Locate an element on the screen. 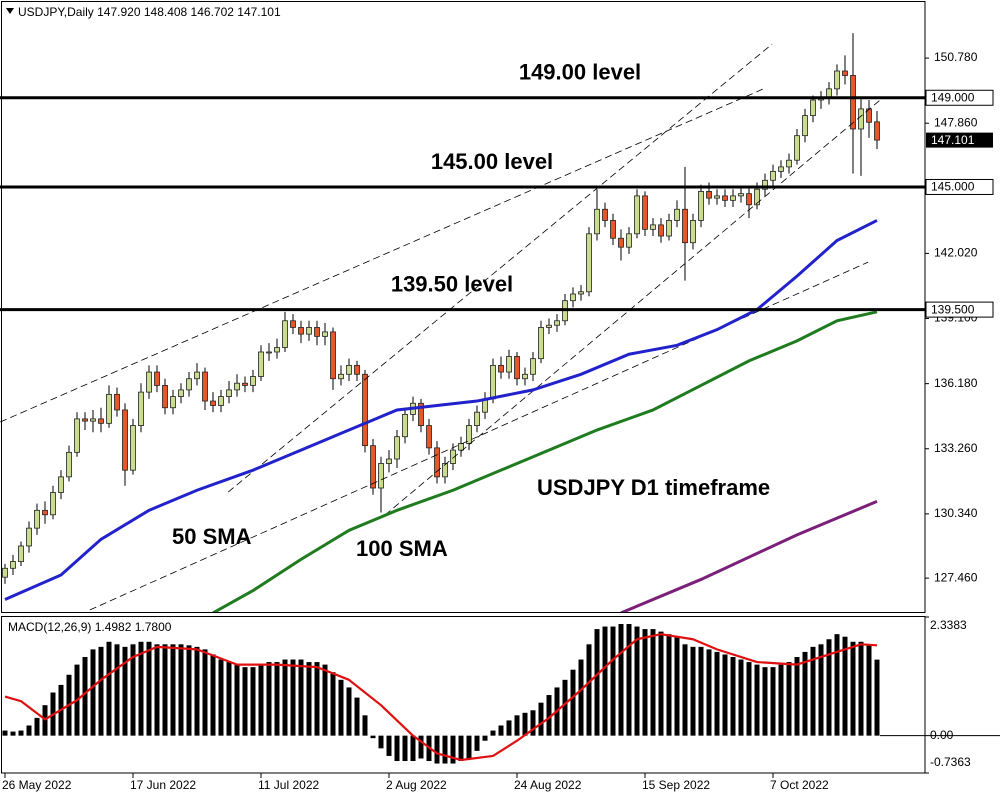  level-label: 149.000 is located at coordinates (953, 97).